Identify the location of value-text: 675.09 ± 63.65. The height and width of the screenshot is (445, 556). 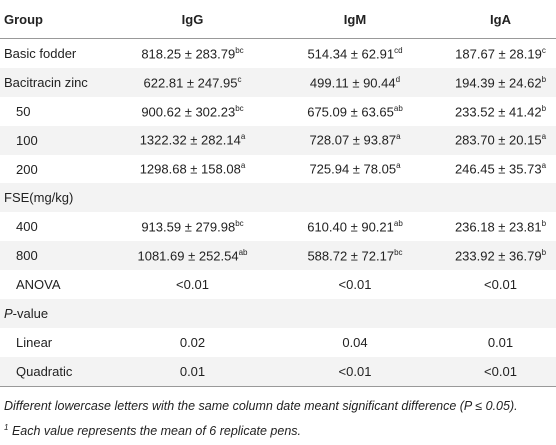
(350, 111).